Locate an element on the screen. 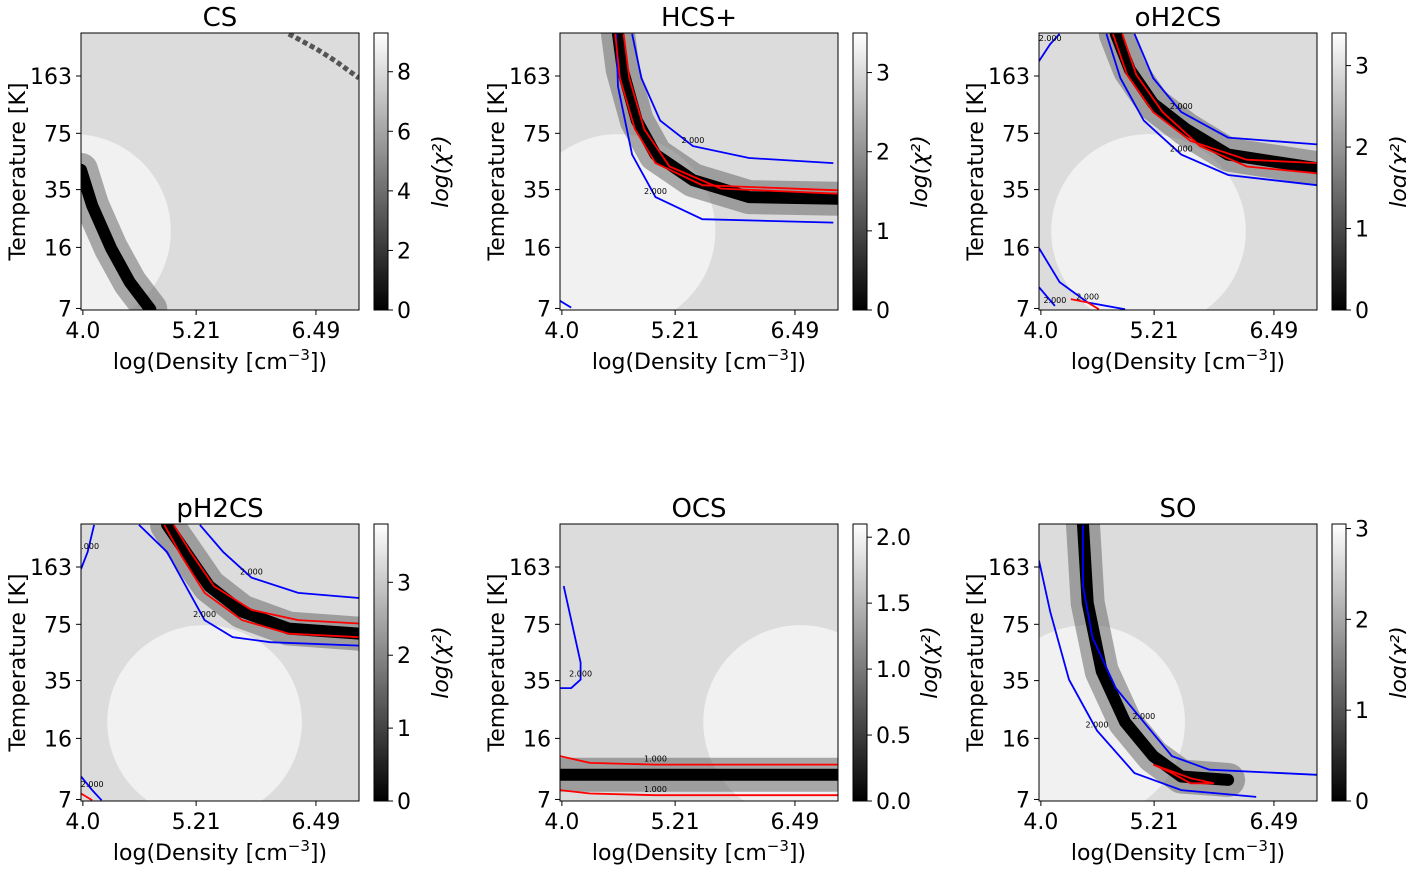 The width and height of the screenshot is (1406, 870). heatmap: 2.000 1.000 1.000 is located at coordinates (699, 662).